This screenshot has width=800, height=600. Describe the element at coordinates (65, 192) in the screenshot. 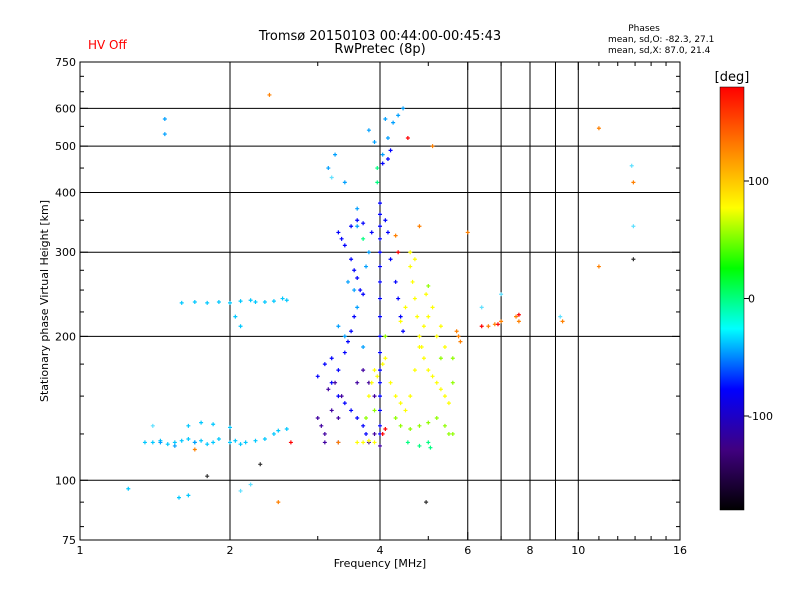

I see `y-tick-label: 400` at that location.